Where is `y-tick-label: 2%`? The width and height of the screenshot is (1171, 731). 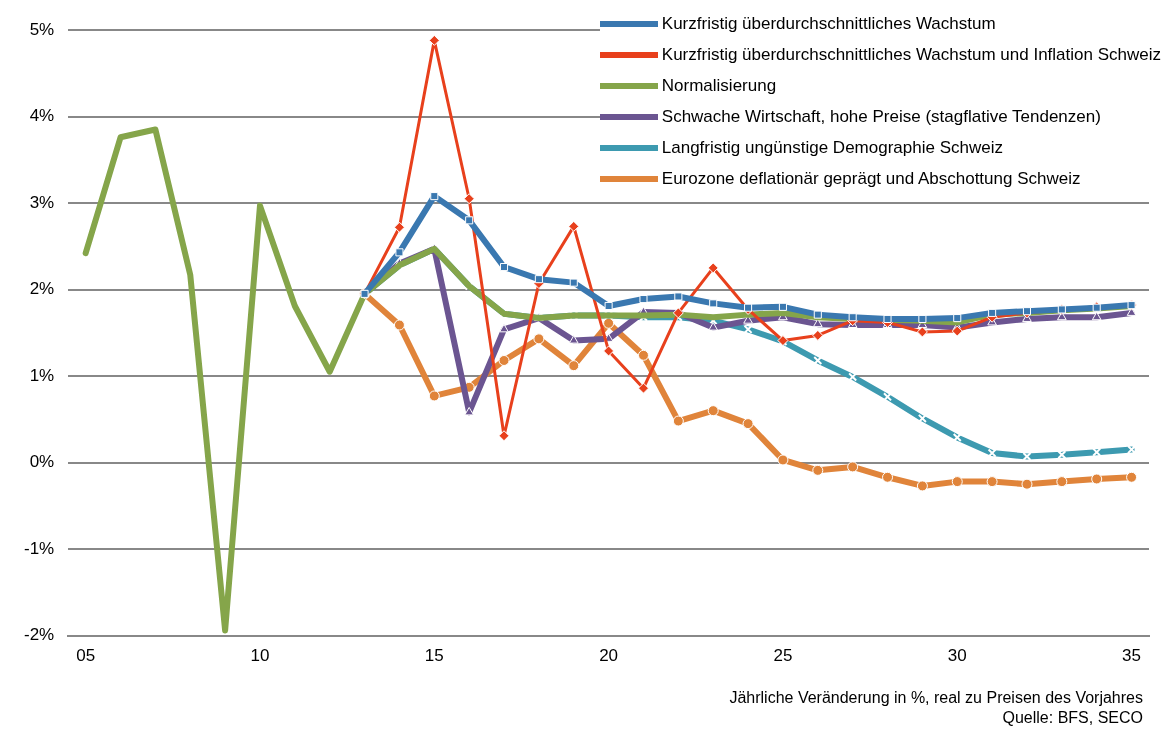
y-tick-label: 2% is located at coordinates (42, 289).